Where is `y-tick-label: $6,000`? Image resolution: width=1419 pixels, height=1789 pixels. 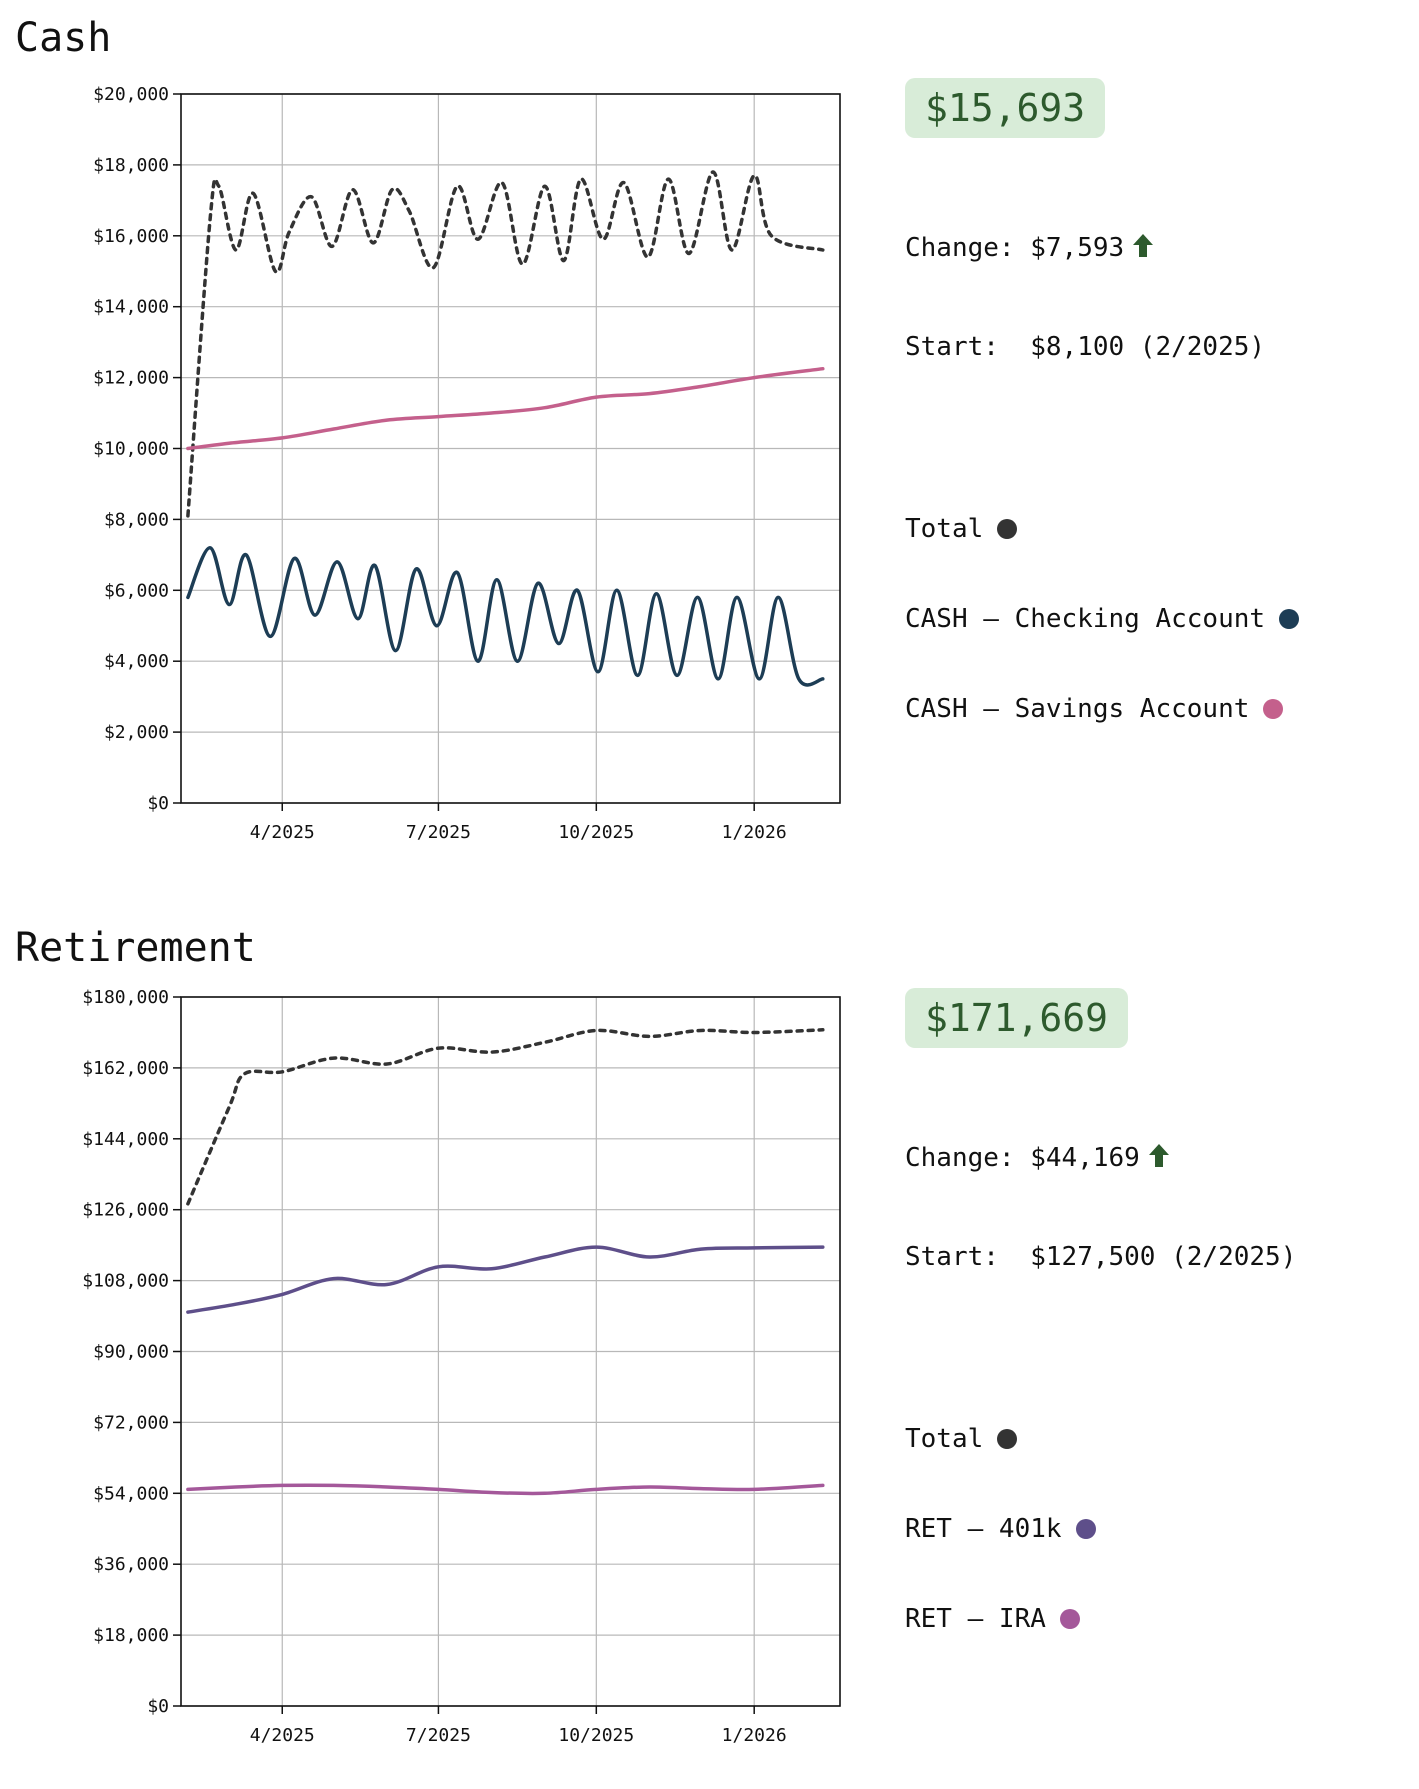
y-tick-label: $6,000 is located at coordinates (136, 590).